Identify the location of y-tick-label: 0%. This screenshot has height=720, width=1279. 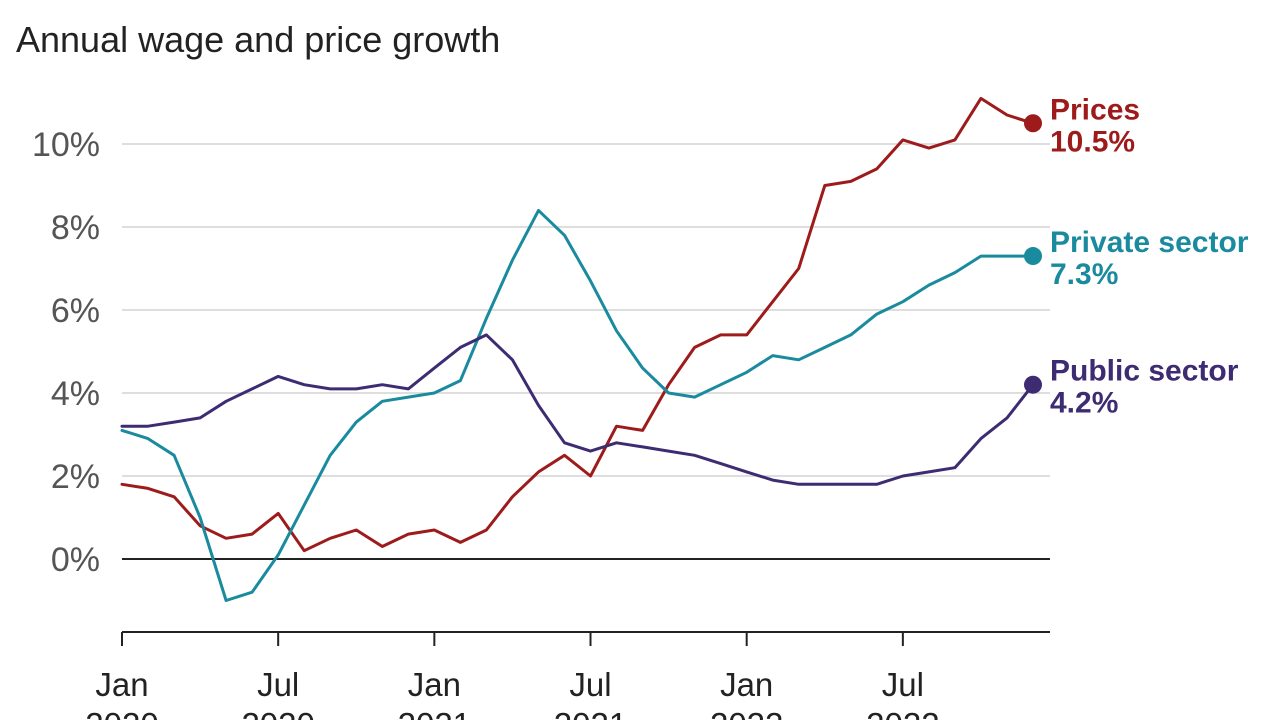
(75, 560).